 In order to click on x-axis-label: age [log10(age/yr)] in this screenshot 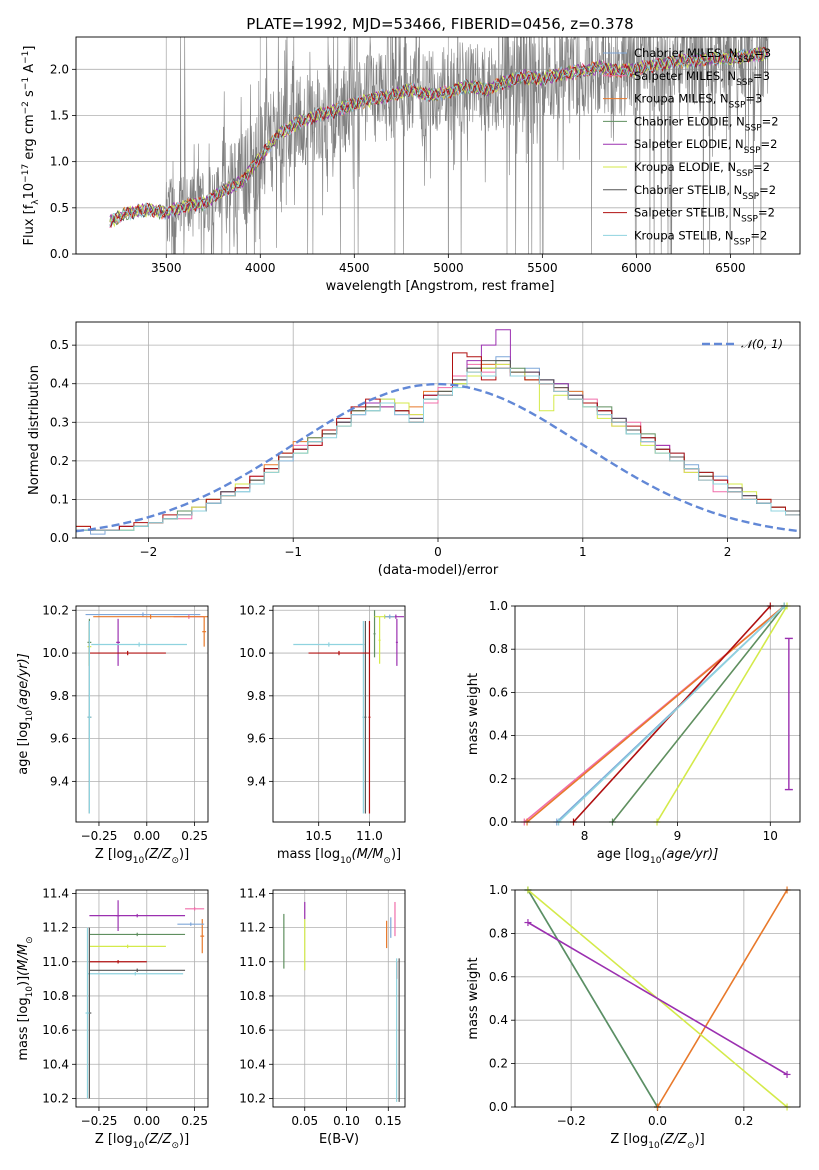, I will do `click(658, 856)`.